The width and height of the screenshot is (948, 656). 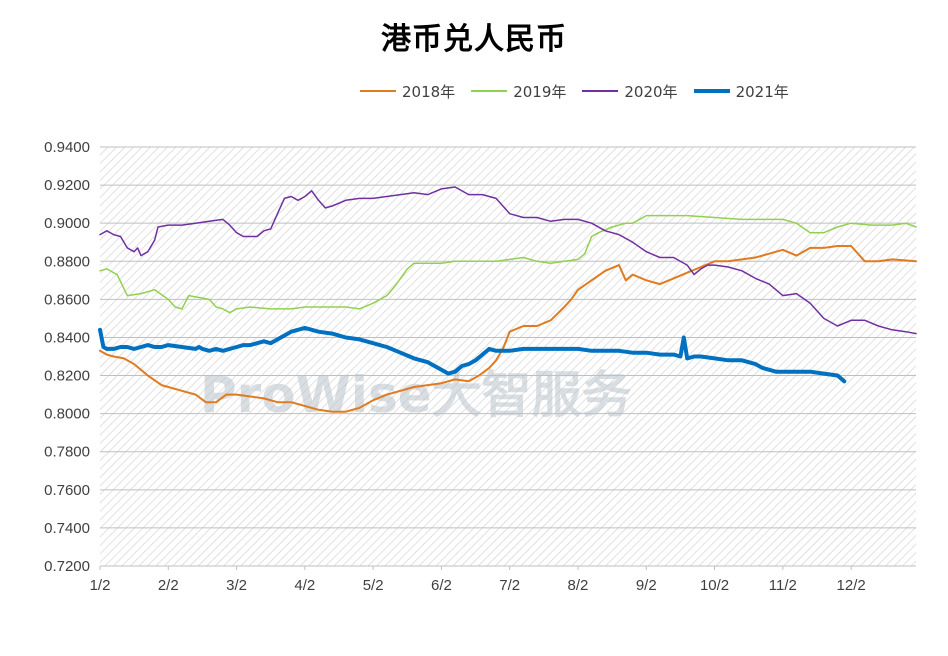 I want to click on chart-title: 港币兑人民币, so click(x=474, y=39).